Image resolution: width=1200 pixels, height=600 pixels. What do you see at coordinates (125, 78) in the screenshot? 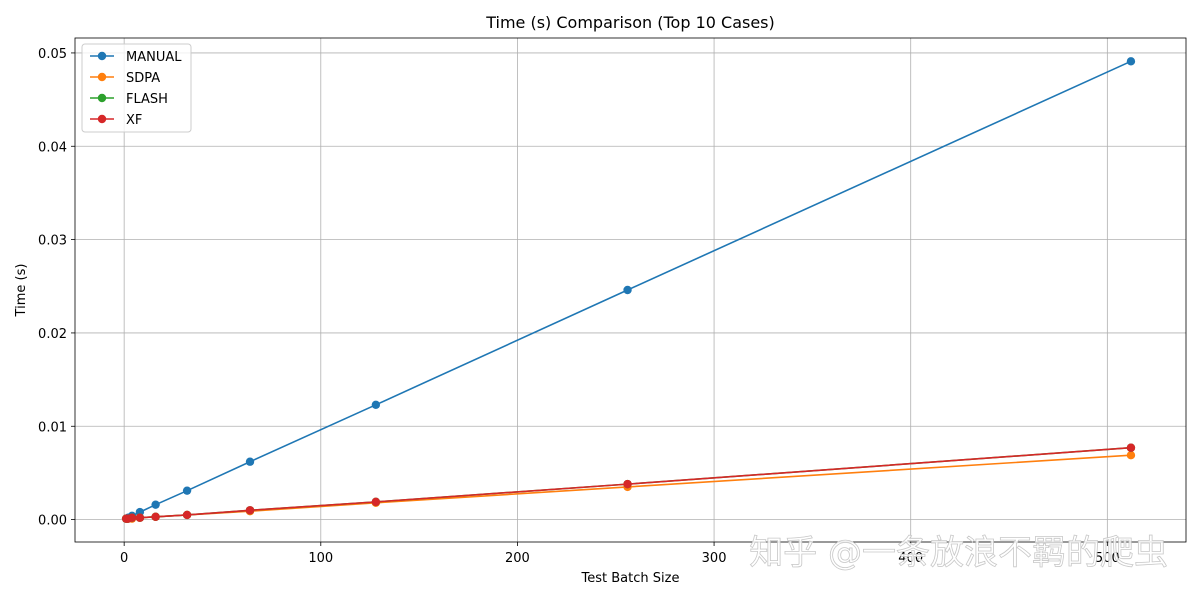
I see `legend-item: SDPA` at bounding box center [125, 78].